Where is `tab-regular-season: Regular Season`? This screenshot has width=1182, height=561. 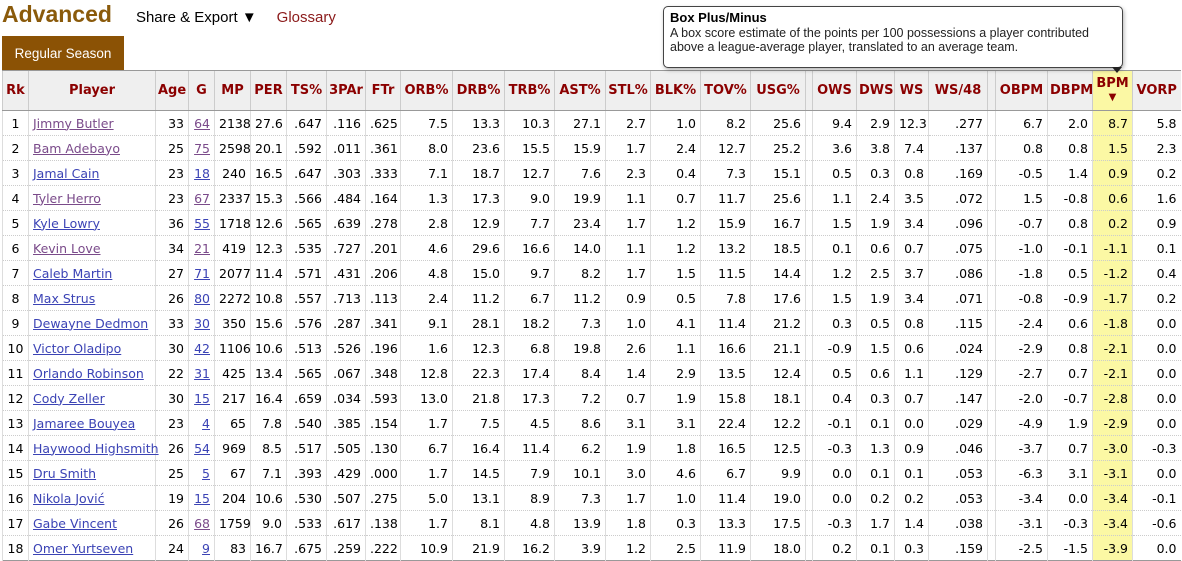 tab-regular-season: Regular Season is located at coordinates (63, 53).